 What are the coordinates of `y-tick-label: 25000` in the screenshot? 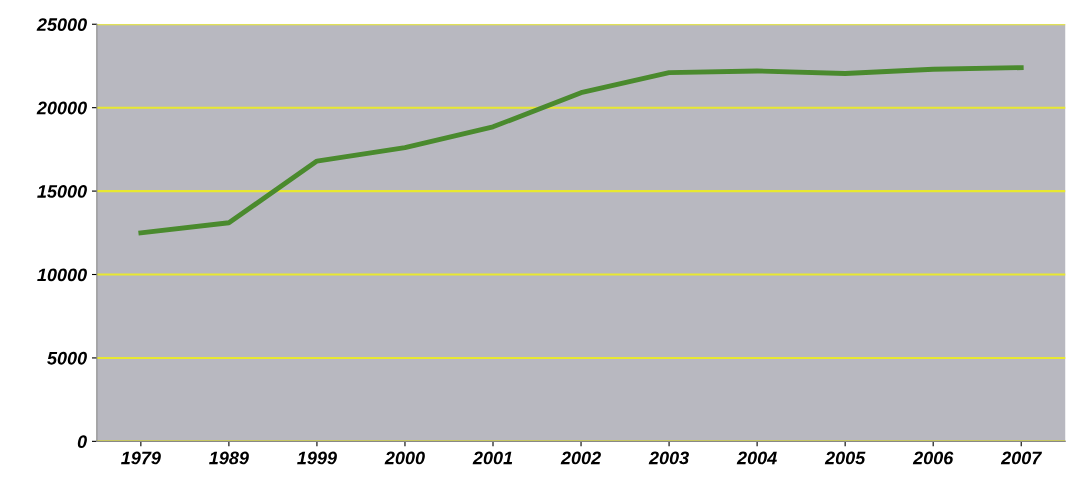 It's located at (61, 24).